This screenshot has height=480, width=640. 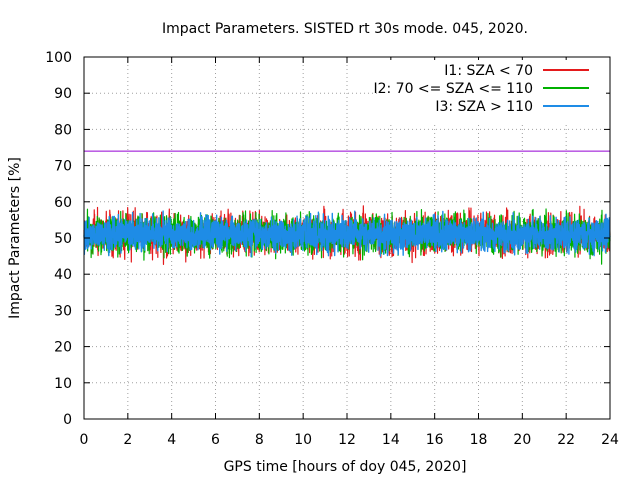 What do you see at coordinates (345, 467) in the screenshot?
I see `x-axis-label: GPS time [hours of doy 045, 2020]` at bounding box center [345, 467].